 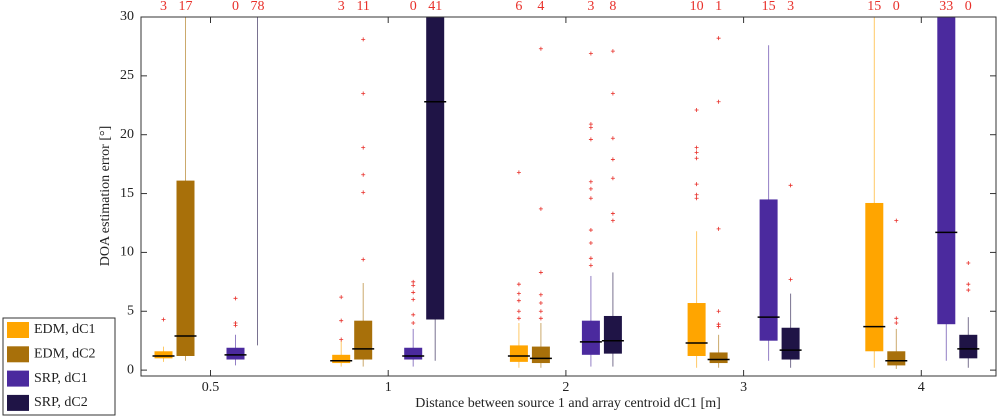 What do you see at coordinates (105, 196) in the screenshot?
I see `y-axis-label: DOA estimation error [°]` at bounding box center [105, 196].